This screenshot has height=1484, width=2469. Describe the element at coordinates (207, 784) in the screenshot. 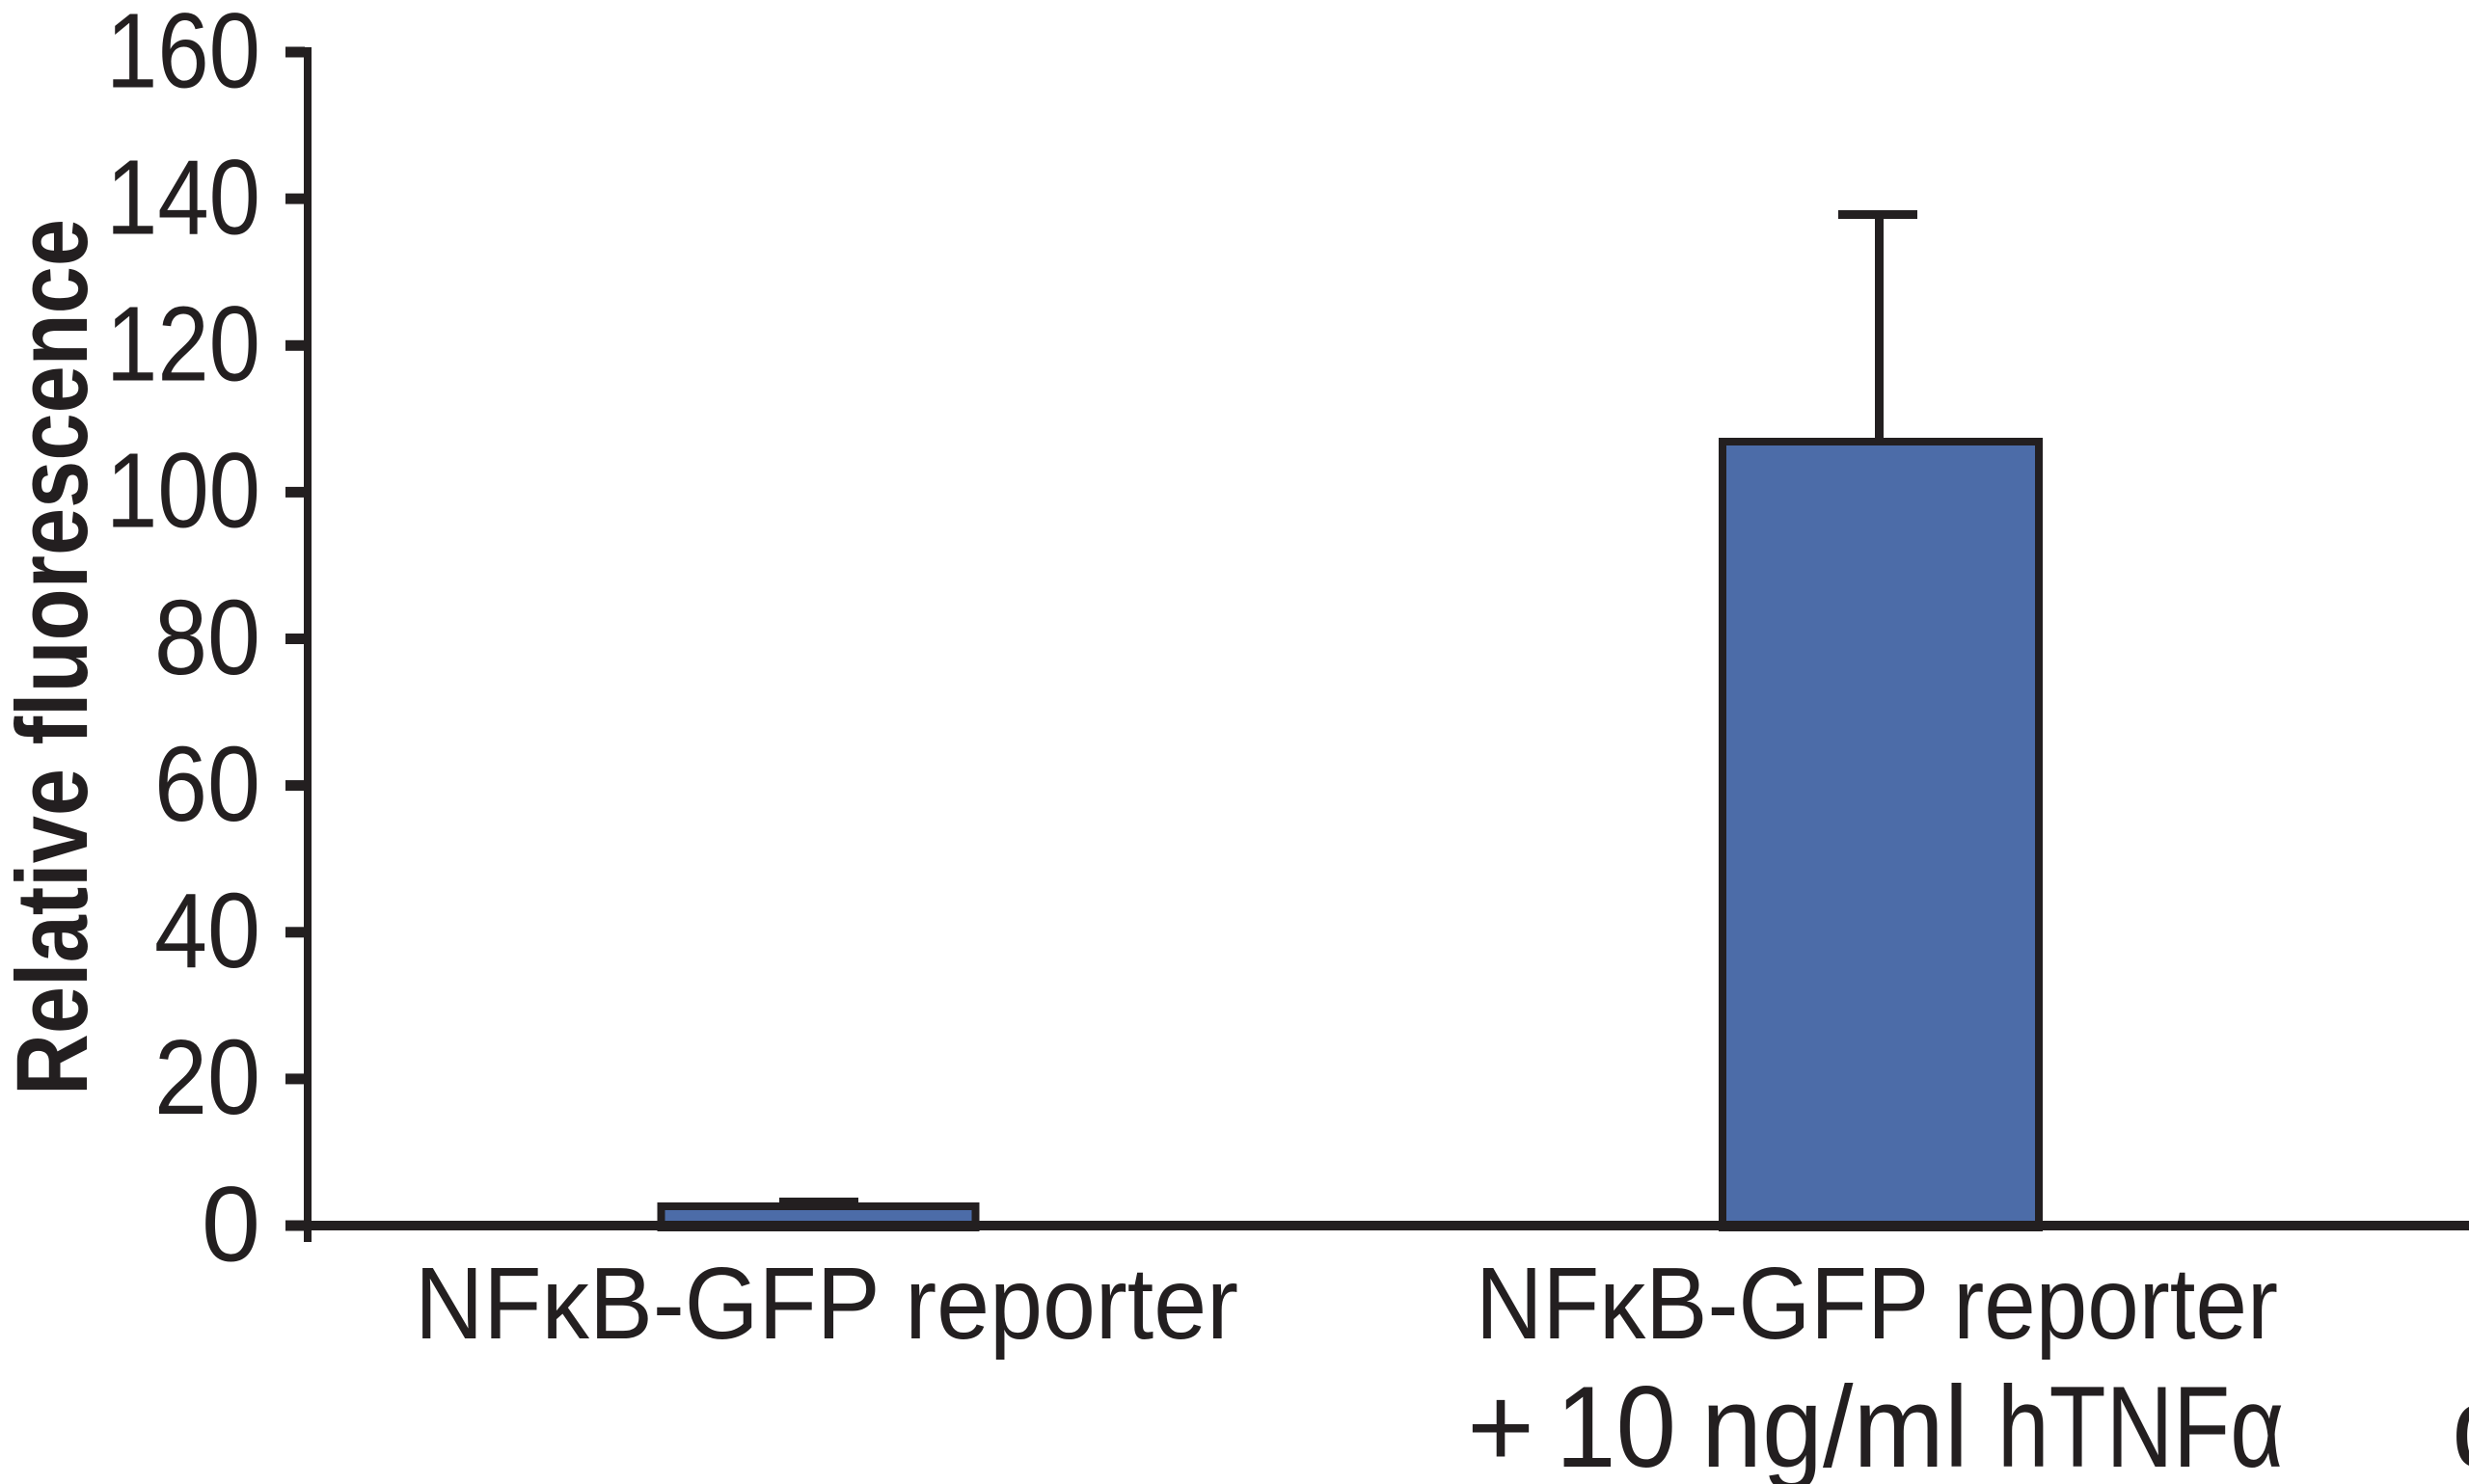

I see `svg-text: 60` at that location.